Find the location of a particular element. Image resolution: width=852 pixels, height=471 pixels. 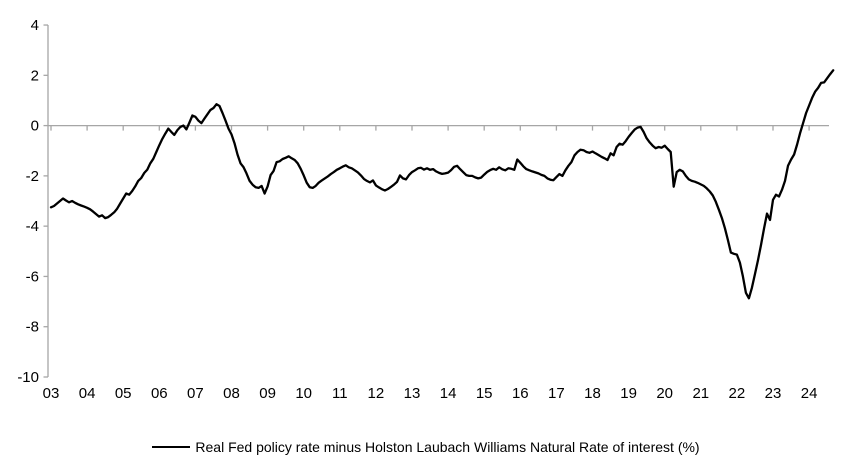

y-tick-label: -4 is located at coordinates (32, 226).